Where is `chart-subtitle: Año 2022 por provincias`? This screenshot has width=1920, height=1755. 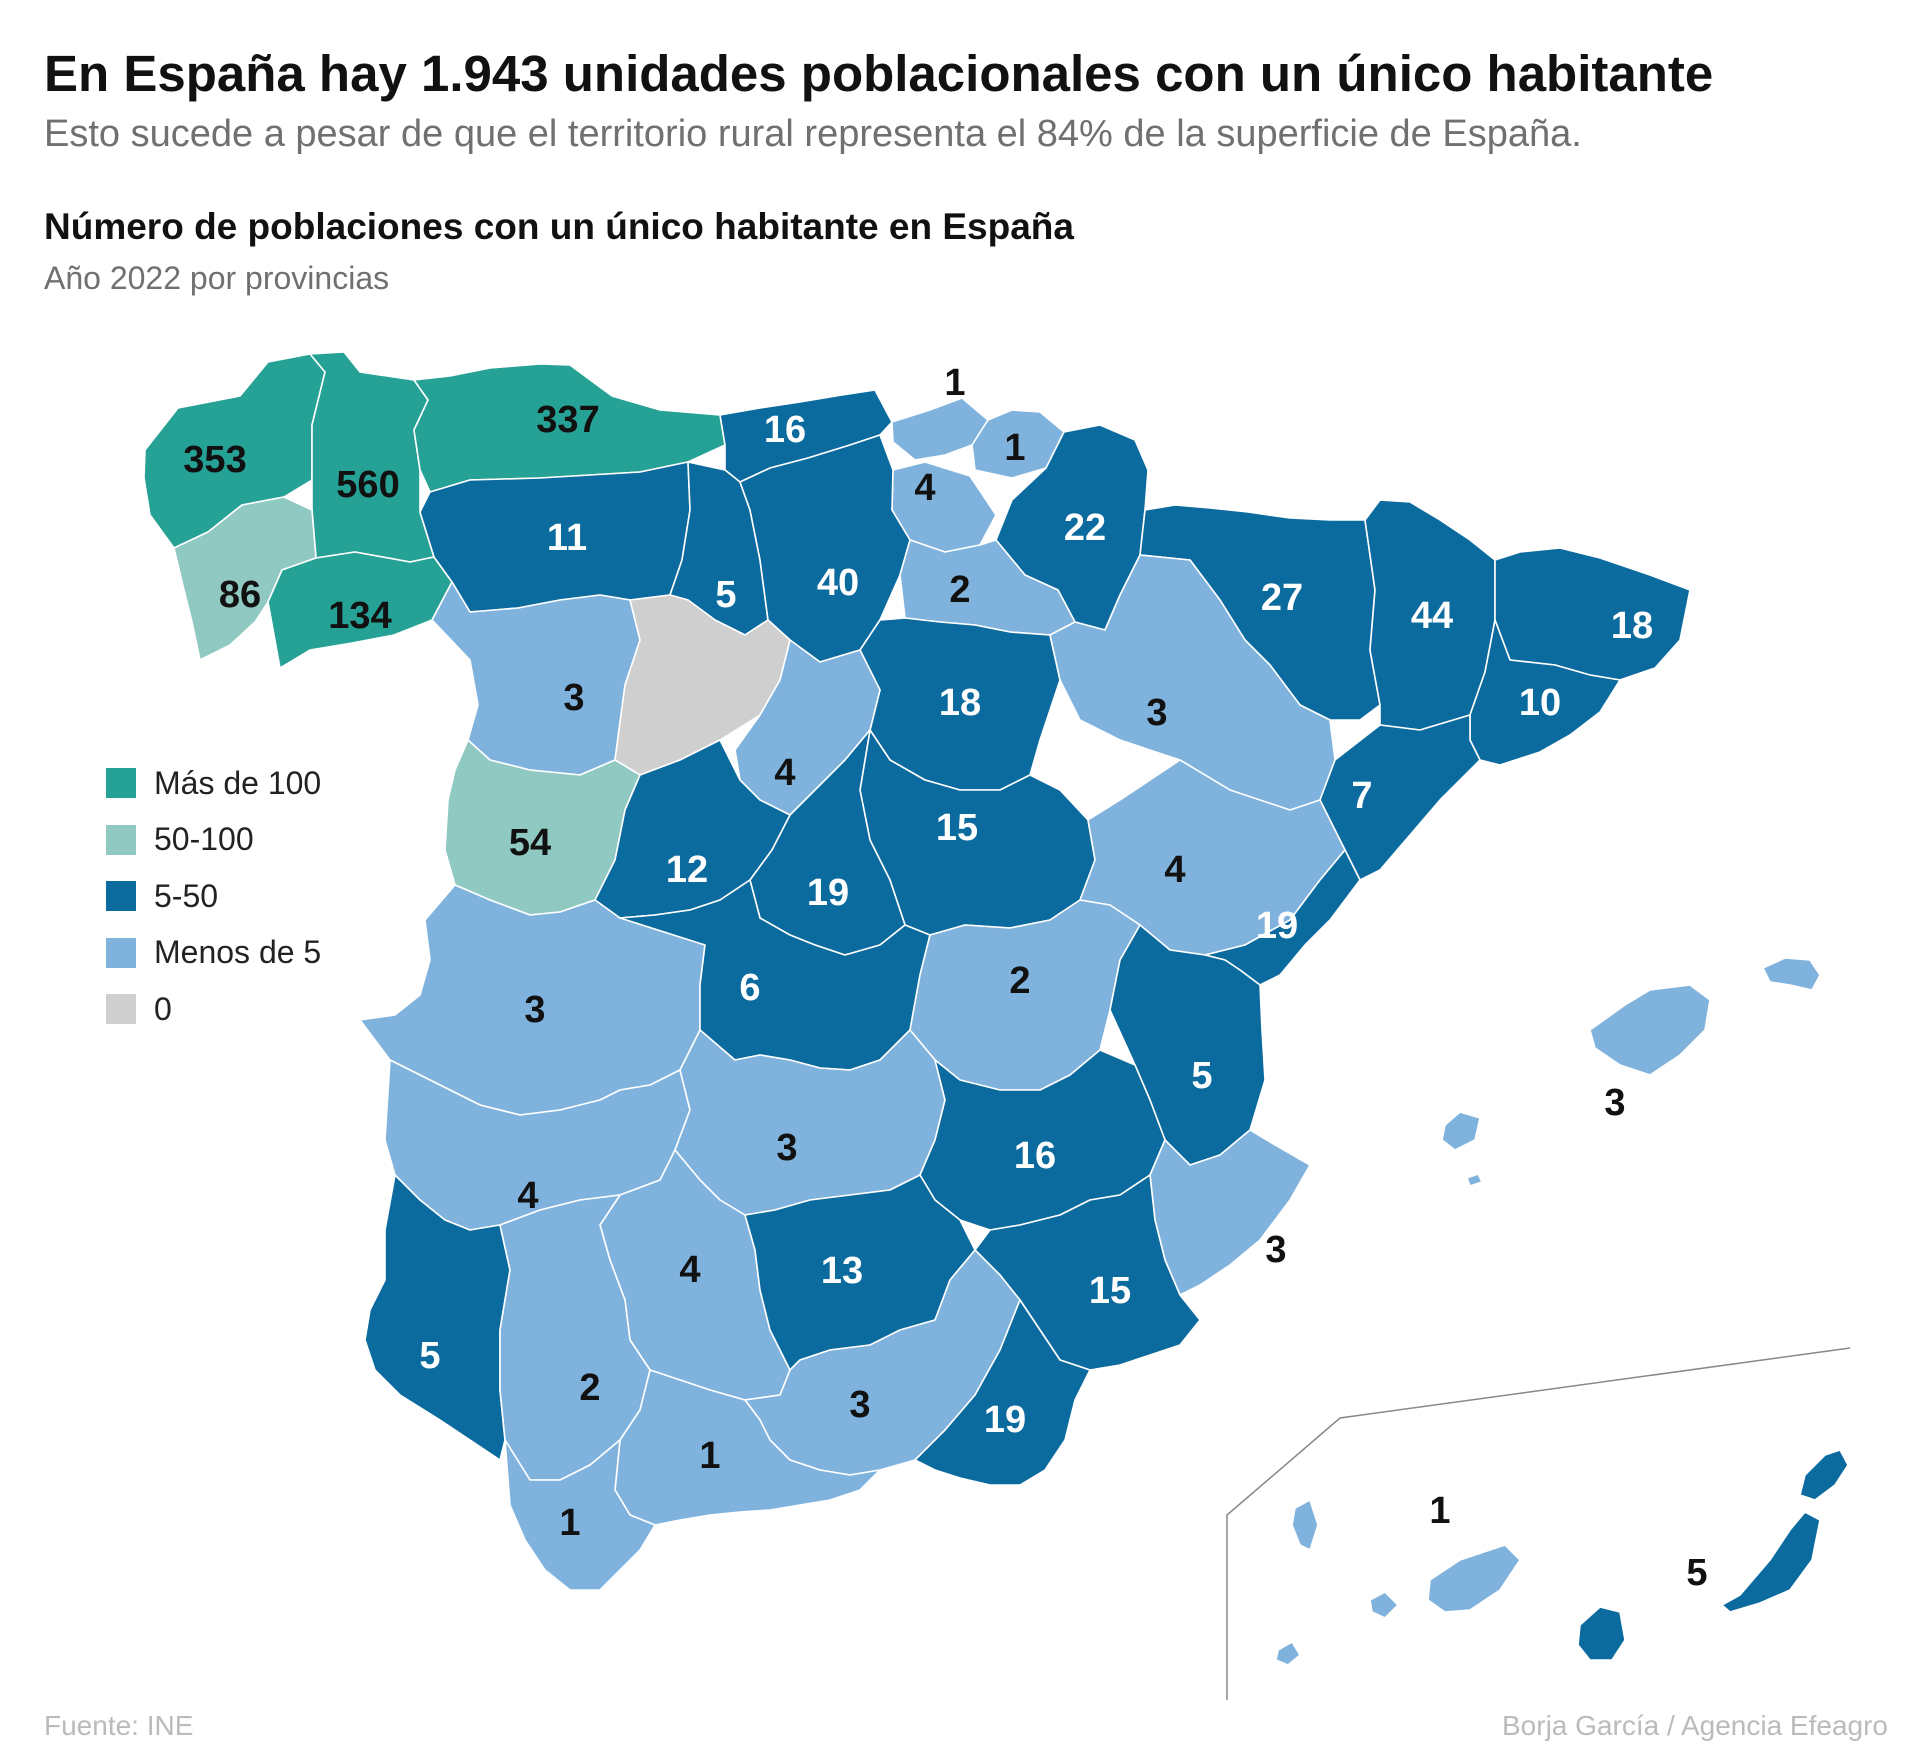 chart-subtitle: Año 2022 por provincias is located at coordinates (217, 278).